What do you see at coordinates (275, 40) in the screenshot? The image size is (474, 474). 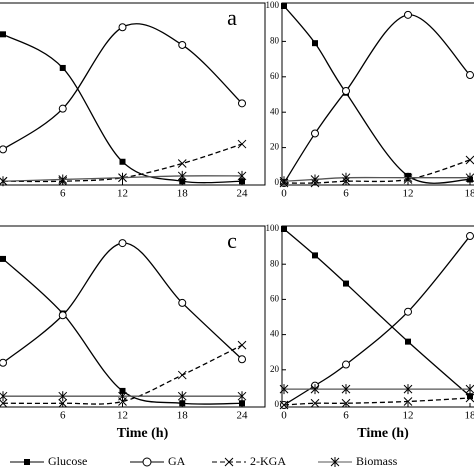 I see `y-tick-label: 80` at bounding box center [275, 40].